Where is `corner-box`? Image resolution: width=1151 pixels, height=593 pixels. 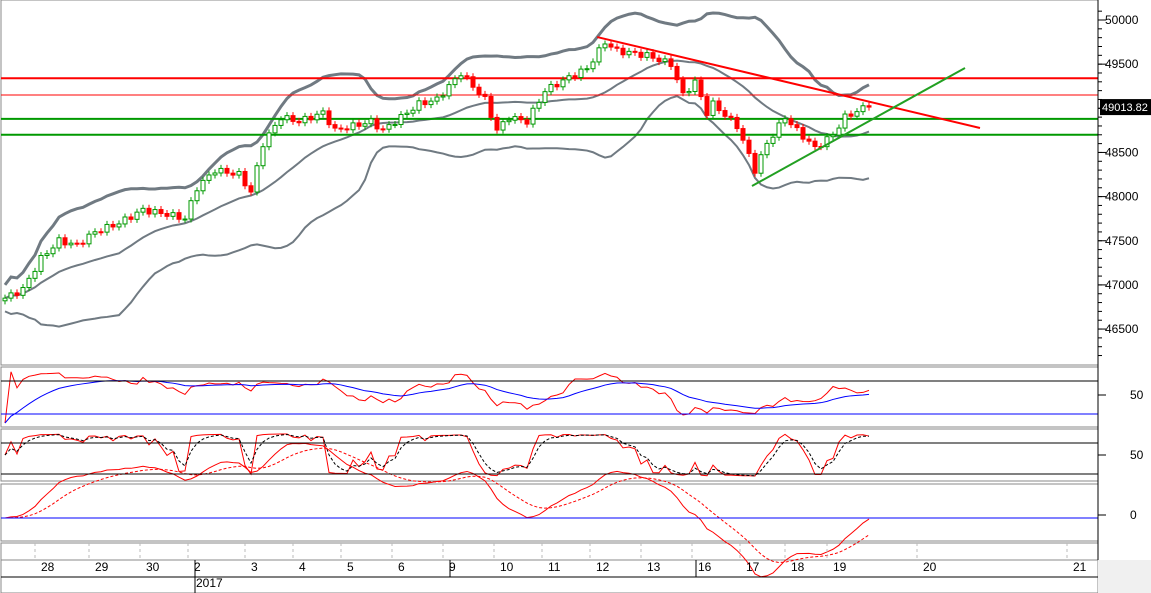 corner-box is located at coordinates (1124, 576).